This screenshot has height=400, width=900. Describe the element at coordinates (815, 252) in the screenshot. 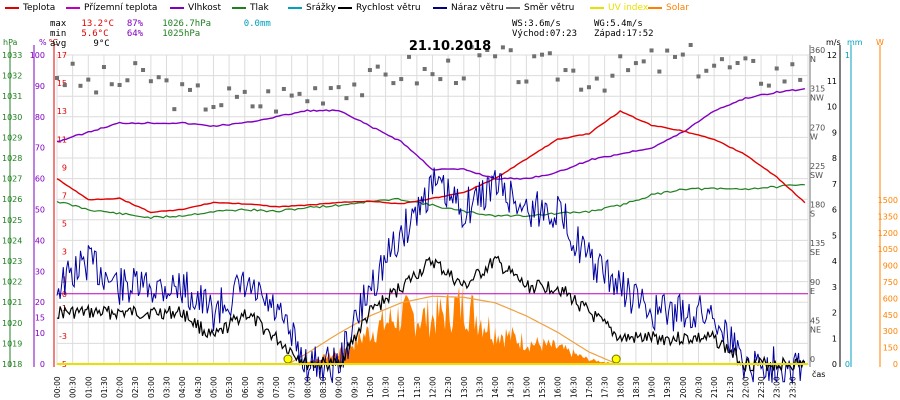

I see `tick-wind-dir: SE` at that location.